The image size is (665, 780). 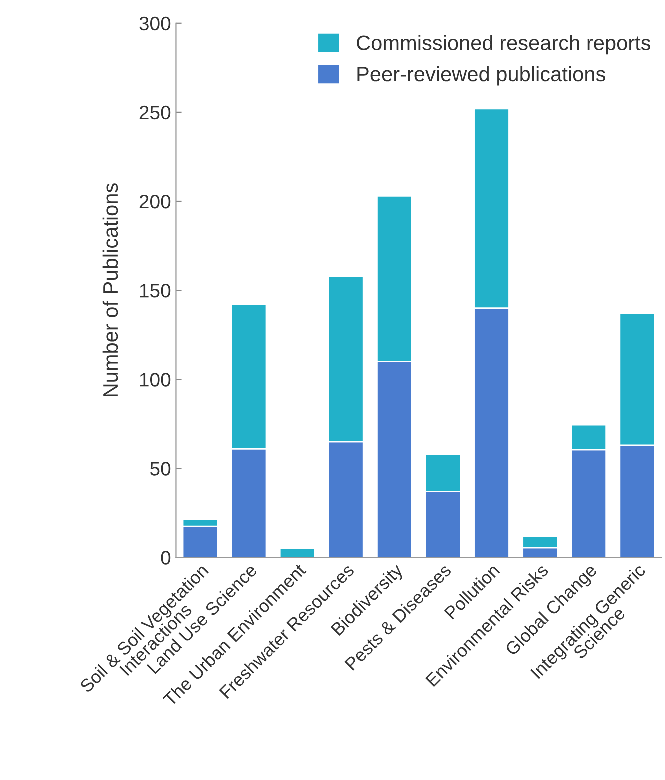 I want to click on y-tick-label: 100, so click(x=155, y=380).